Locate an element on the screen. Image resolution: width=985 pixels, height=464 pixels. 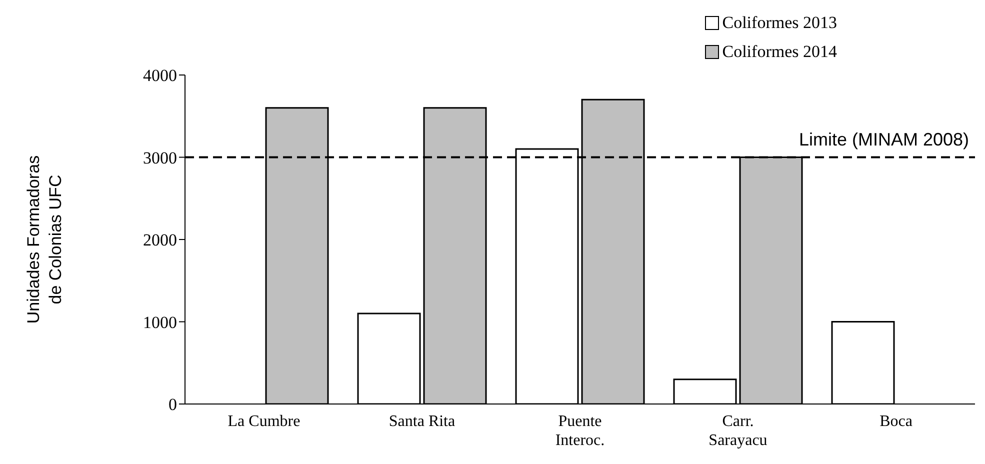
y-tick-label: 1000 is located at coordinates (160, 322).